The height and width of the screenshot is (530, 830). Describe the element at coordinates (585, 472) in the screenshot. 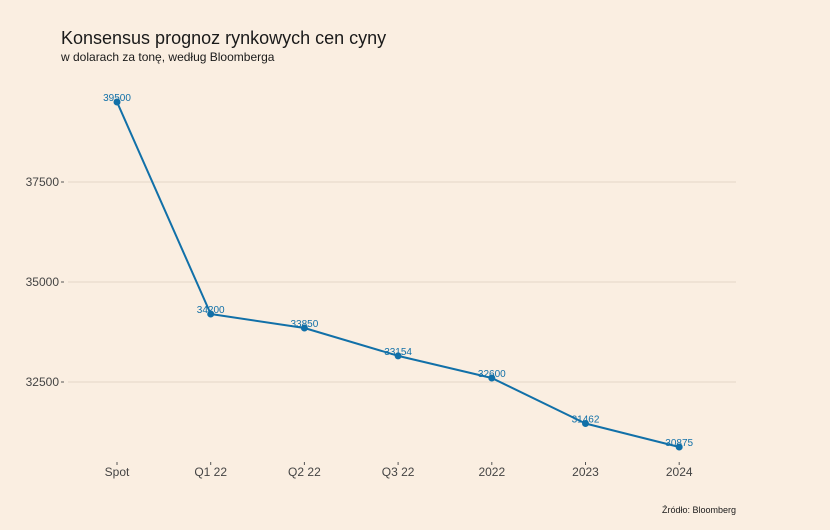

I see `x-tick-label-5: 2023` at that location.